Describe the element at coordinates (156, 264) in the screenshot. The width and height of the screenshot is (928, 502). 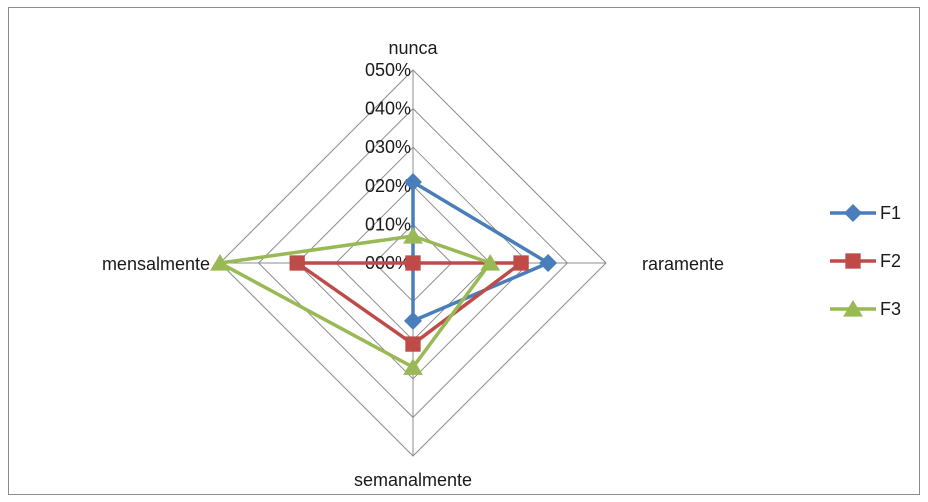
I see `category-label: mensalmente` at that location.